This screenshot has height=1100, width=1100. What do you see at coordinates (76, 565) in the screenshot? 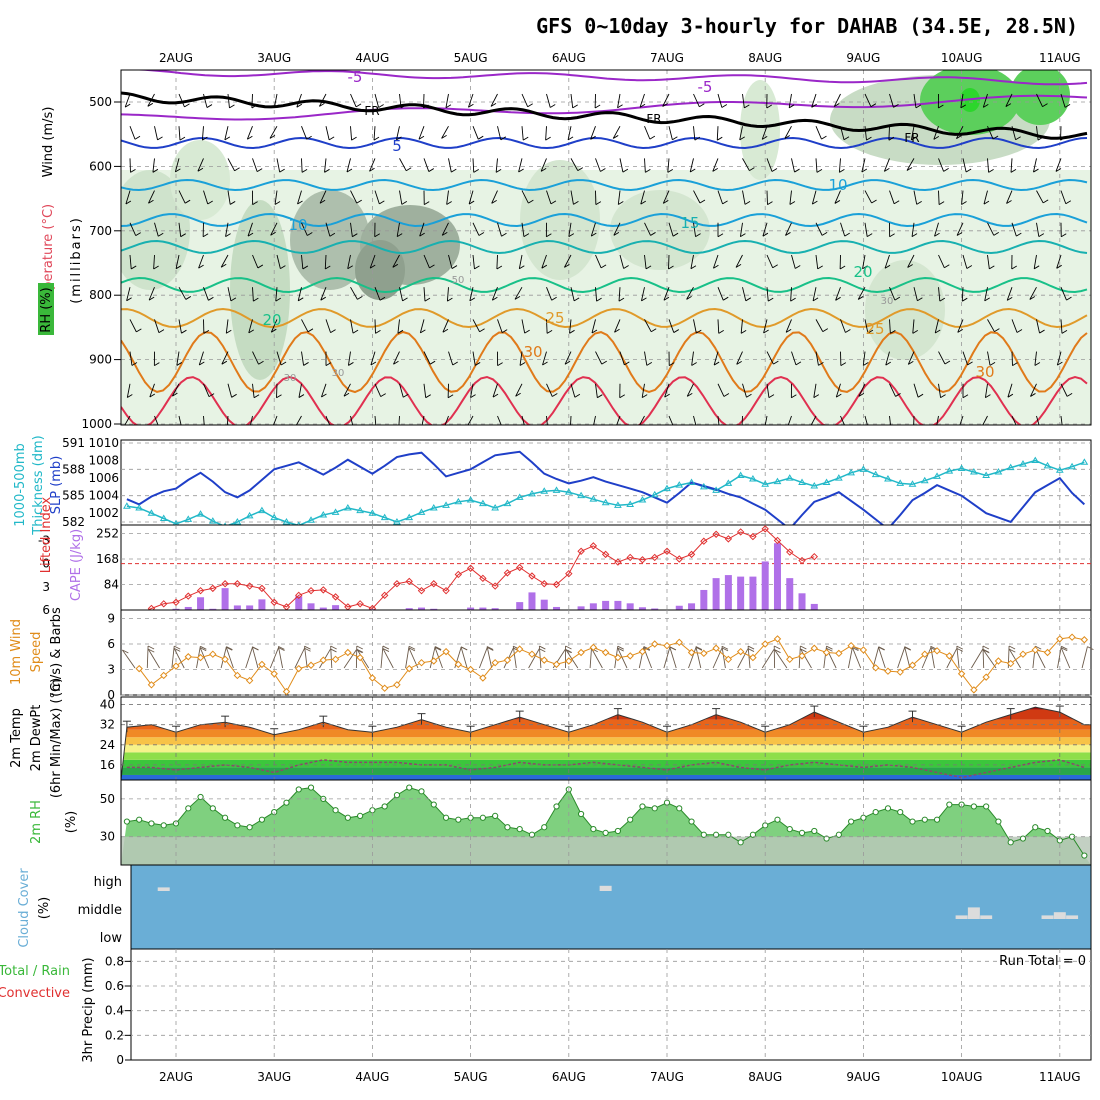
I see `cape-ylabel: CAPE (J/kg)` at bounding box center [76, 565].